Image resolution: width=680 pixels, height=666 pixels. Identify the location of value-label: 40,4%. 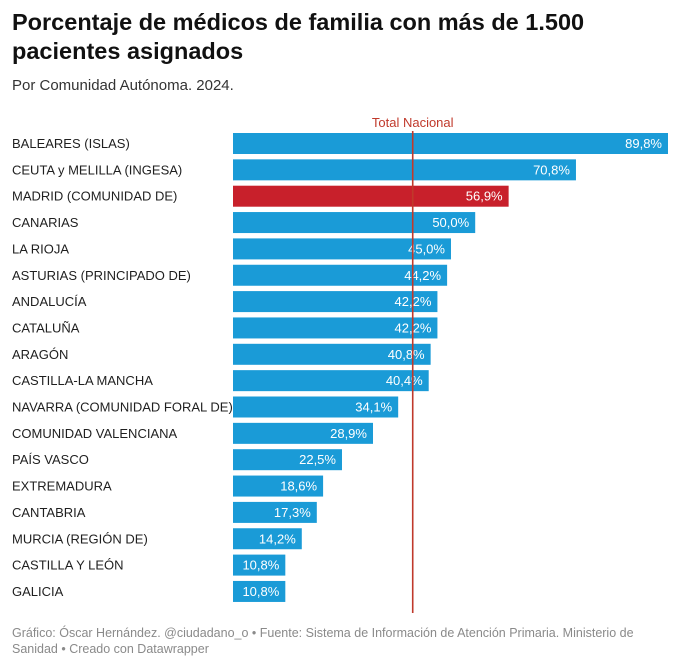
(404, 380).